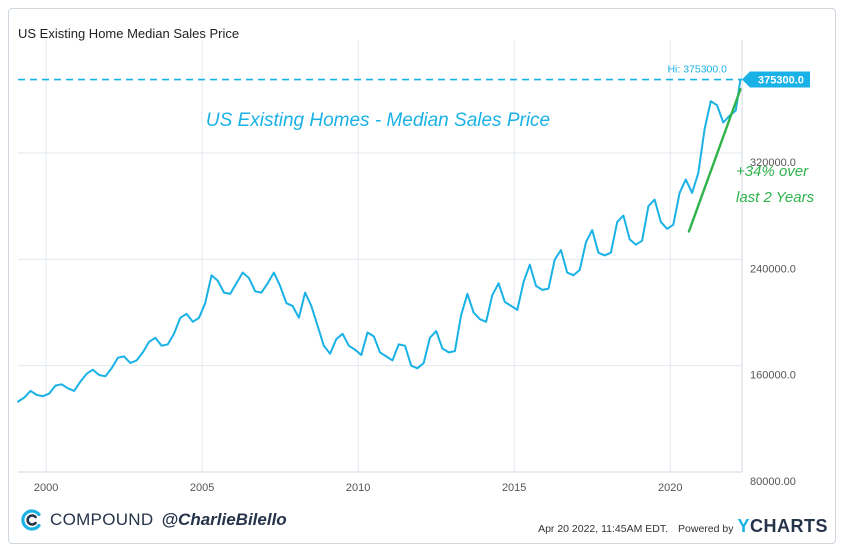 The width and height of the screenshot is (850, 550). Describe the element at coordinates (31, 520) in the screenshot. I see `compound-logo-icon` at that location.